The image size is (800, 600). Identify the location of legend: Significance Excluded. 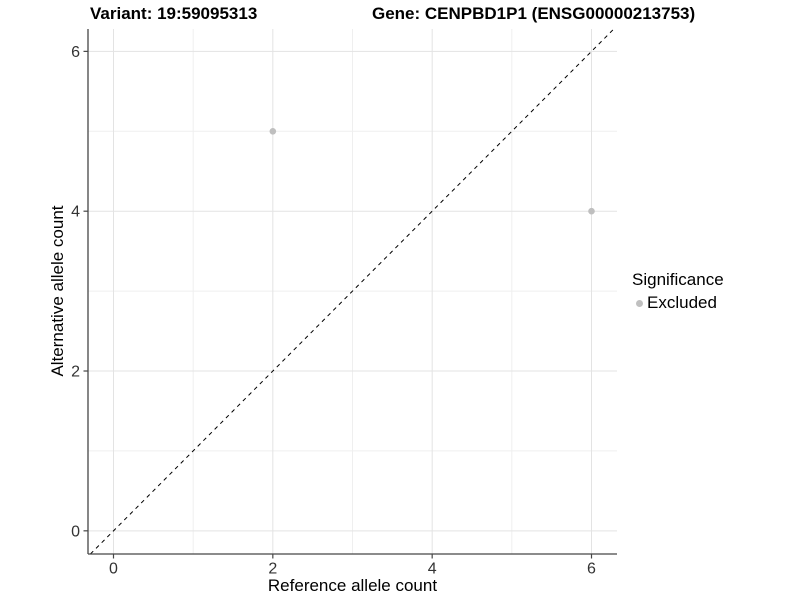
(678, 291).